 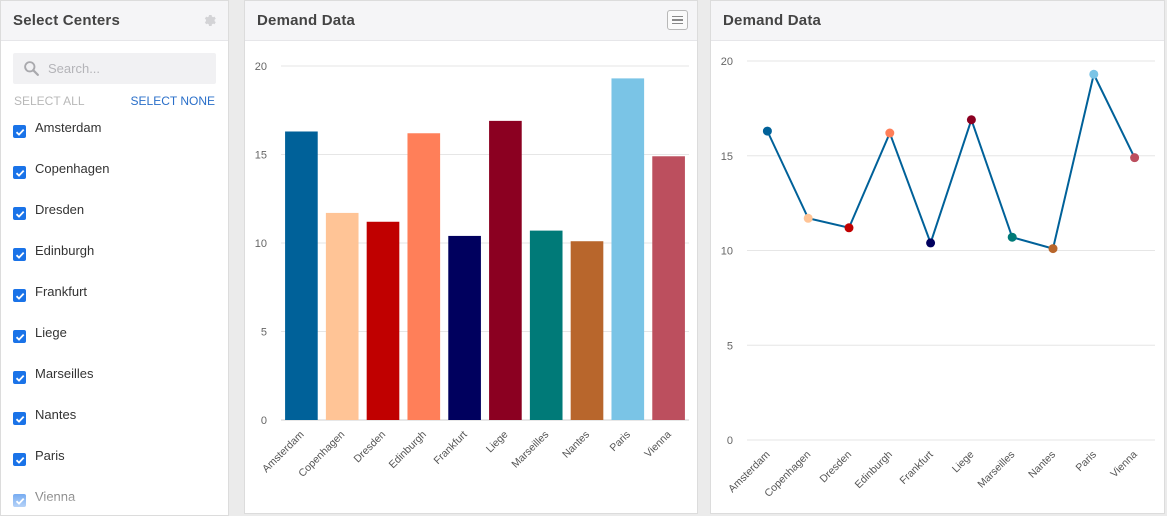 I want to click on select-centers-title: Select Centers, so click(x=67, y=20).